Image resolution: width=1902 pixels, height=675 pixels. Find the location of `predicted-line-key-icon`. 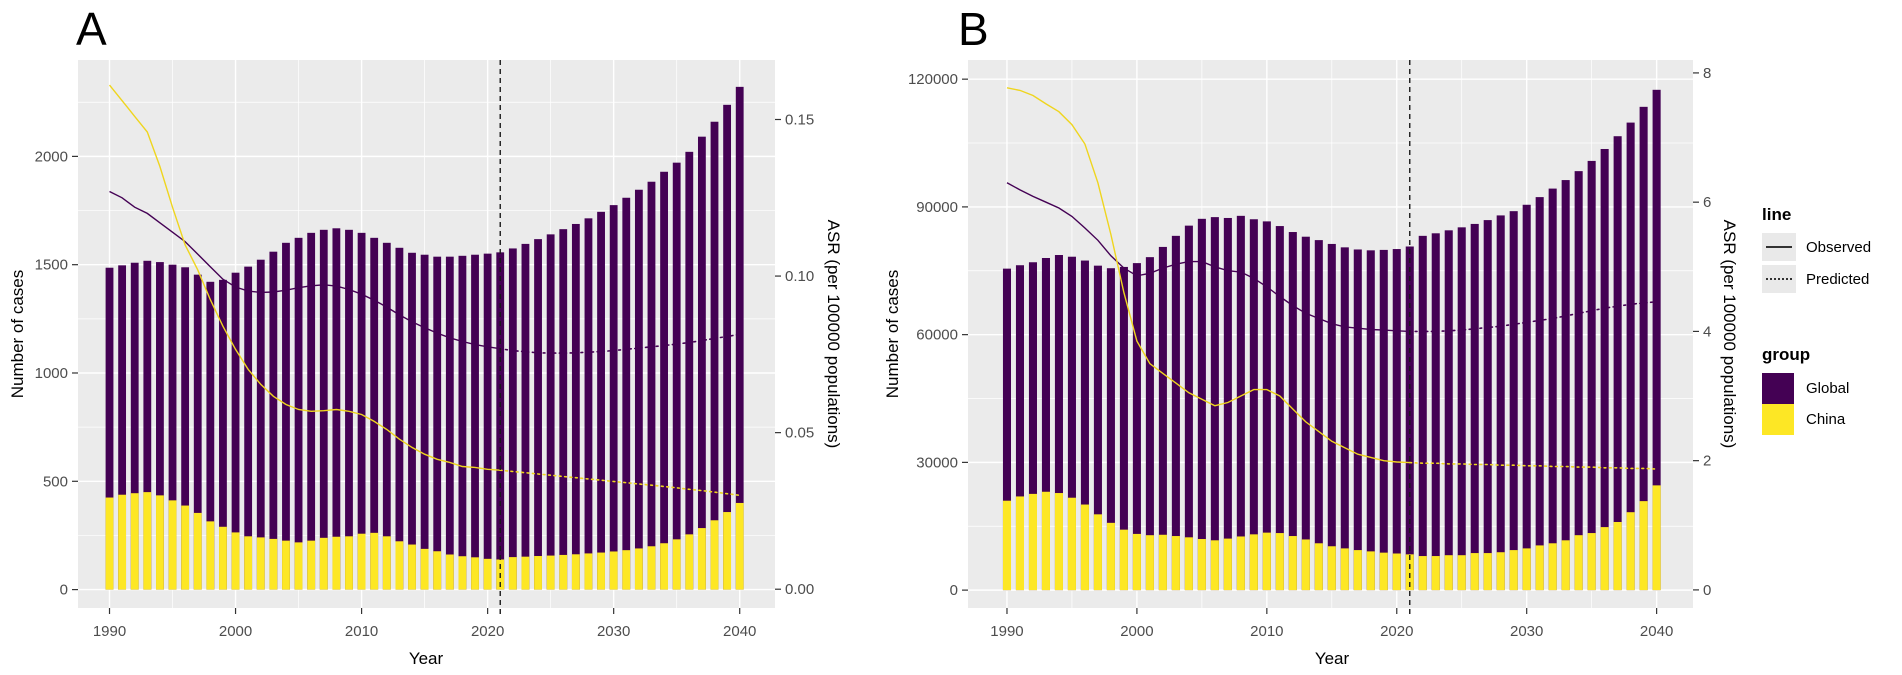

predicted-line-key-icon is located at coordinates (1779, 279).